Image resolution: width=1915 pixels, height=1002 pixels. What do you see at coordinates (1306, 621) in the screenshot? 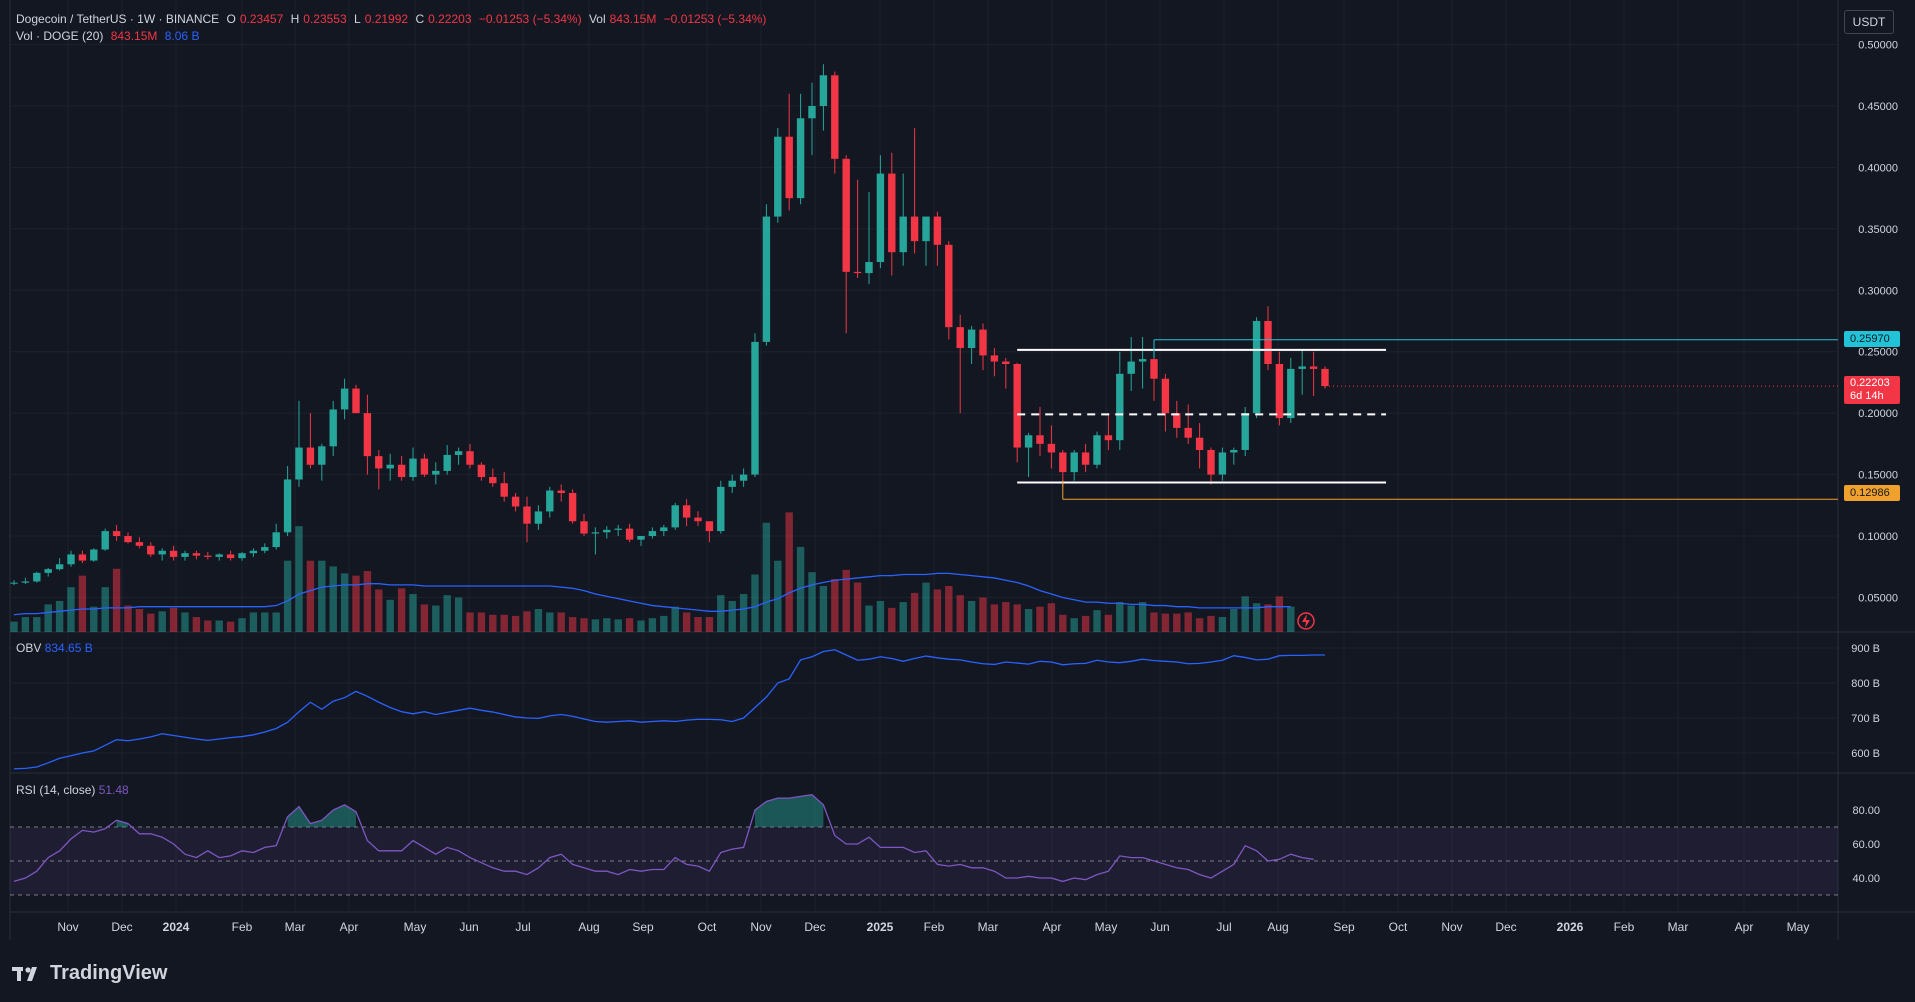
I see `lightning-icon` at bounding box center [1306, 621].